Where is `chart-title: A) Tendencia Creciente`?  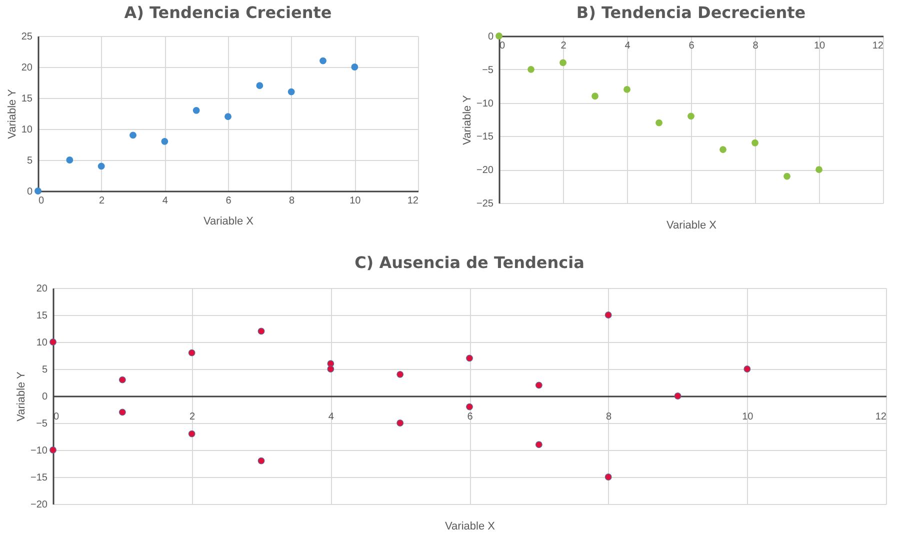
chart-title: A) Tendencia Creciente is located at coordinates (228, 12).